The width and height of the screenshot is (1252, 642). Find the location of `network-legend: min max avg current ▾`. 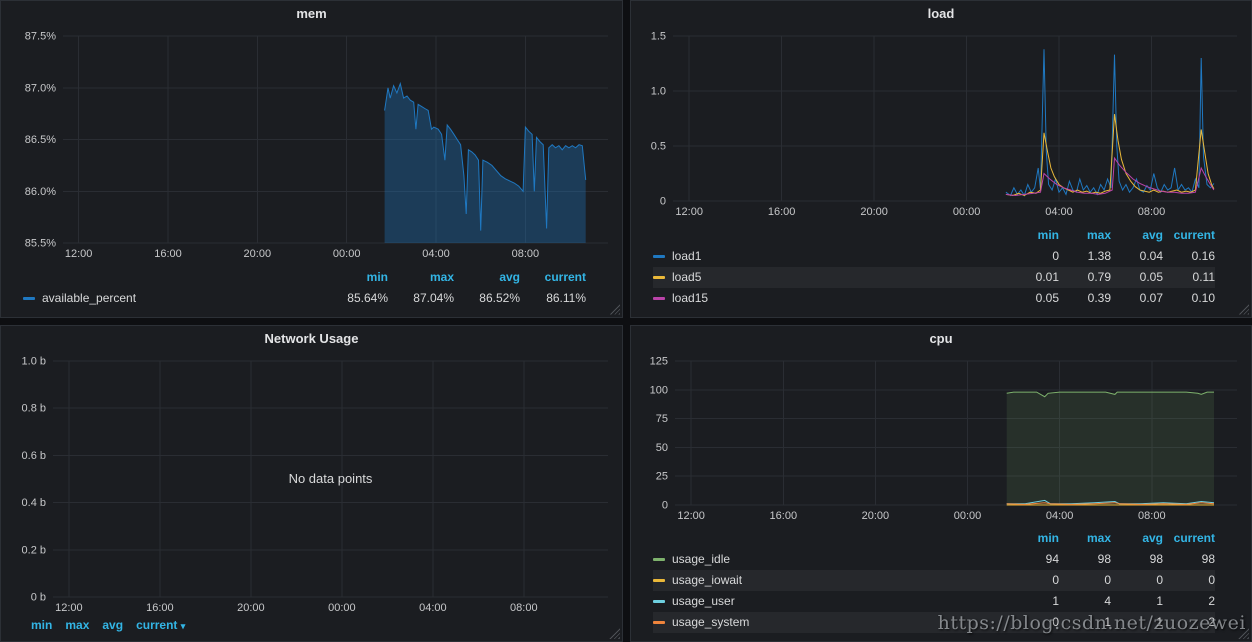

network-legend: min max avg current ▾ is located at coordinates (311, 629).